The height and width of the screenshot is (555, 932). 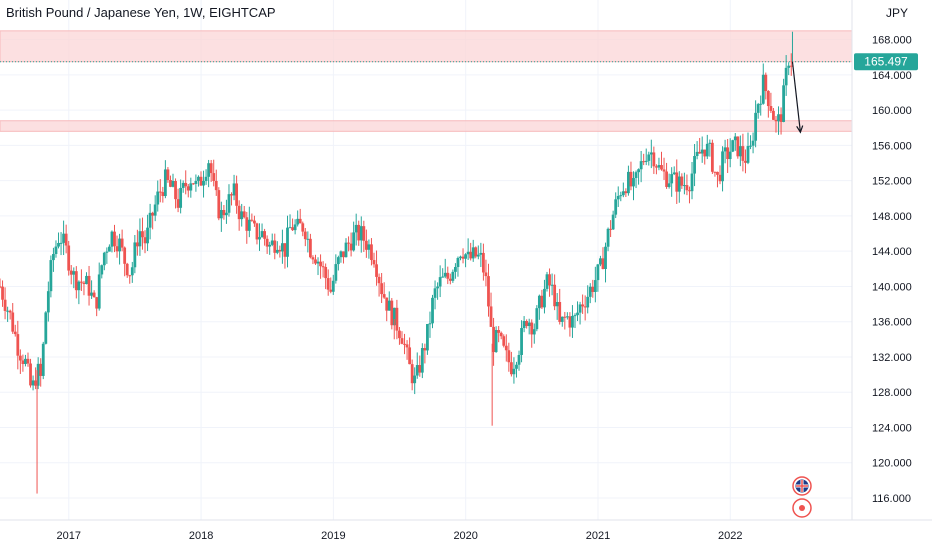 What do you see at coordinates (802, 486) in the screenshot?
I see `uk-flag-icon: UK` at bounding box center [802, 486].